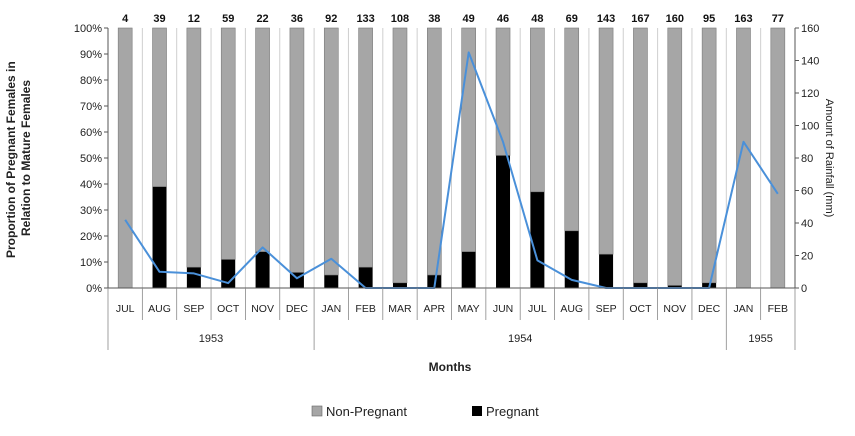 The width and height of the screenshot is (855, 436). What do you see at coordinates (810, 29) in the screenshot?
I see `y2-tick-label: 160` at bounding box center [810, 29].